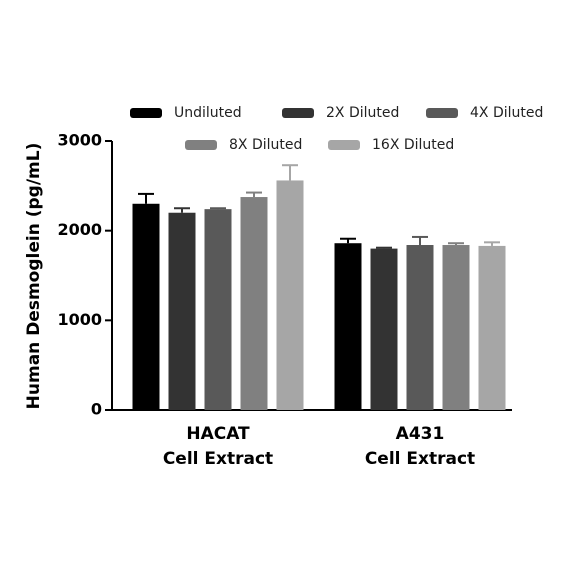 This screenshot has width=584, height=584. Describe the element at coordinates (265, 145) in the screenshot. I see `legend-label: 8X Diluted` at that location.